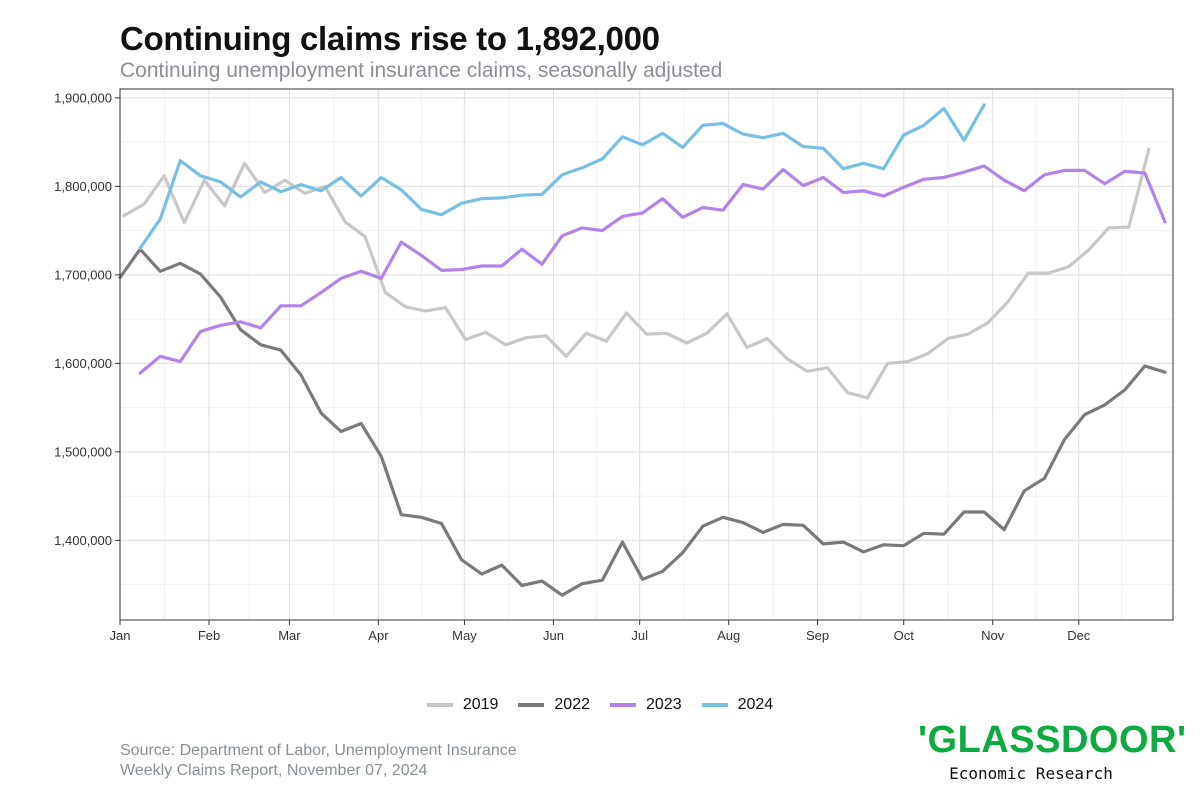 This screenshot has width=1200, height=800. I want to click on x-tick-label: Jan, so click(120, 635).